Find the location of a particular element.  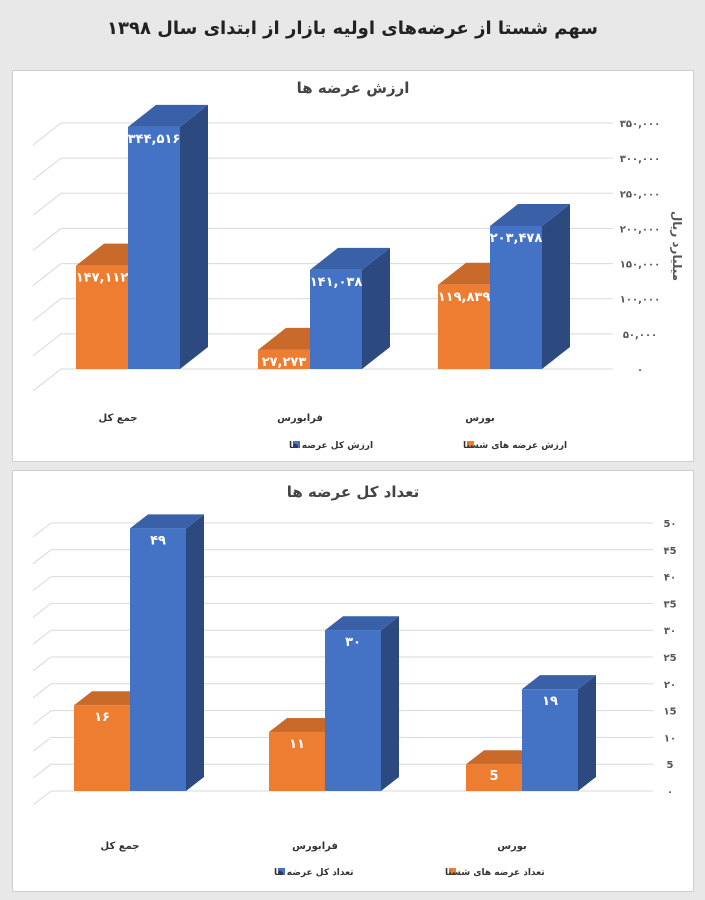

y-tick-label: ۴۰ is located at coordinates (670, 578).